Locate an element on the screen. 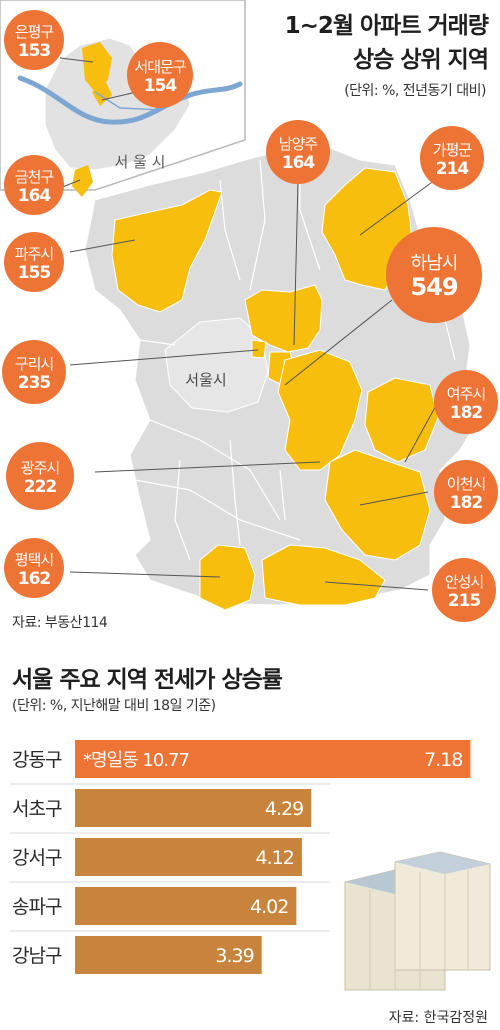  pyeongtaek-region is located at coordinates (227, 577).